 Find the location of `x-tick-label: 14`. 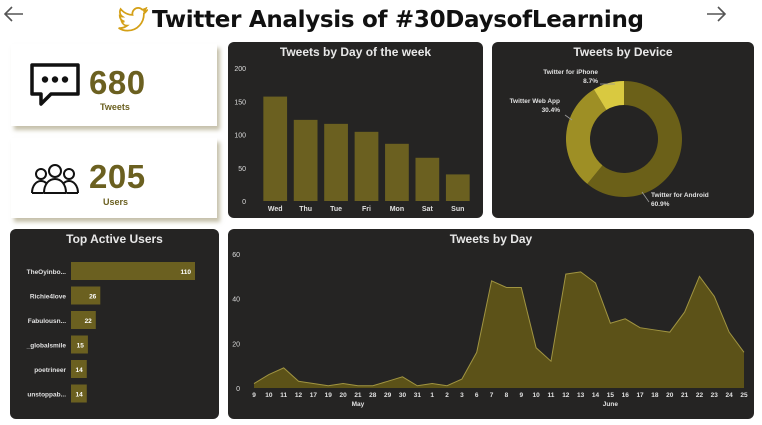

x-tick-label: 14 is located at coordinates (596, 395).